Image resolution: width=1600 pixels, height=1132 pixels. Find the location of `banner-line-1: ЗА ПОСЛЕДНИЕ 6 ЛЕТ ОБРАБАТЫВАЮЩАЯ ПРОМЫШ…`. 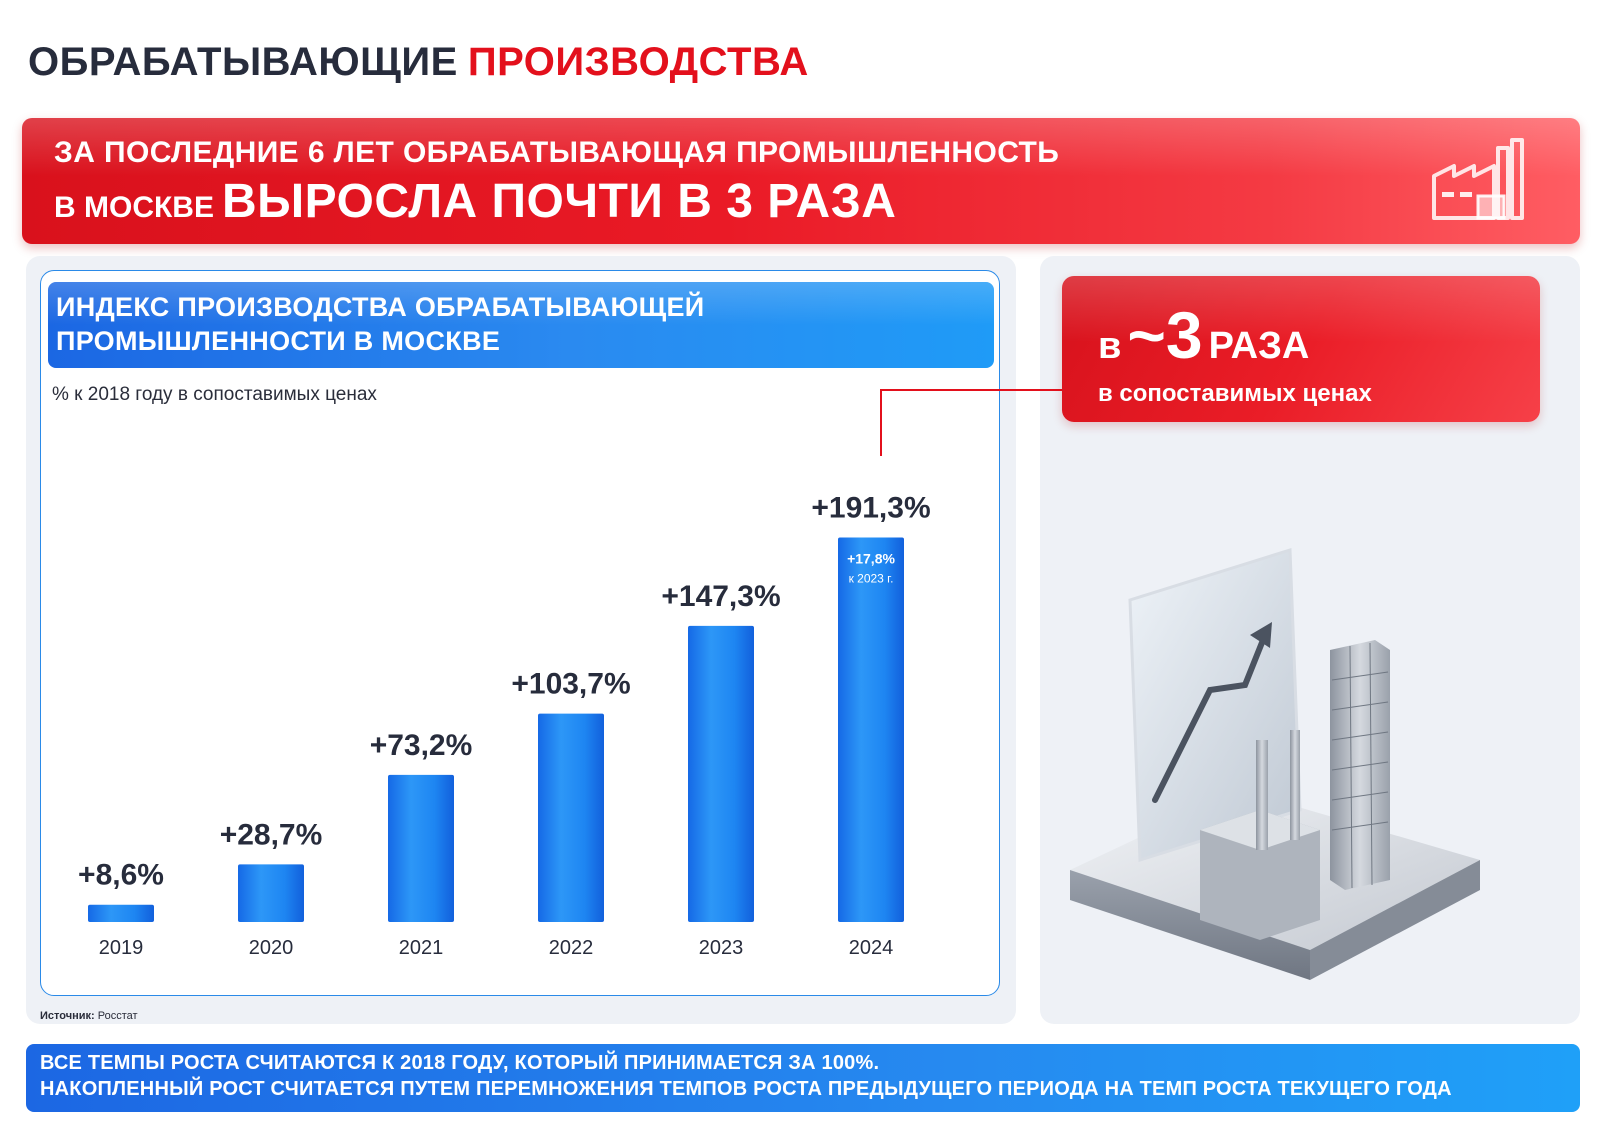

banner-line-1: ЗА ПОСЛЕДНИЕ 6 ЛЕТ ОБРАБАТЫВАЮЩАЯ ПРОМЫШ… is located at coordinates (557, 152).